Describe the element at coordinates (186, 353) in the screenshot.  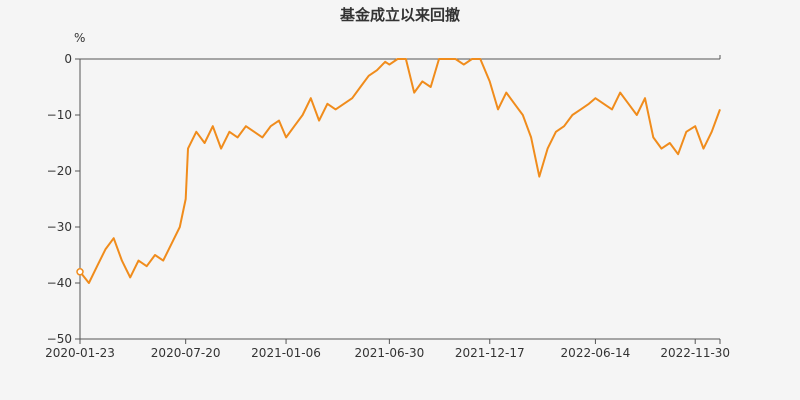
I see `x-tick-label: 2020-07-20` at that location.